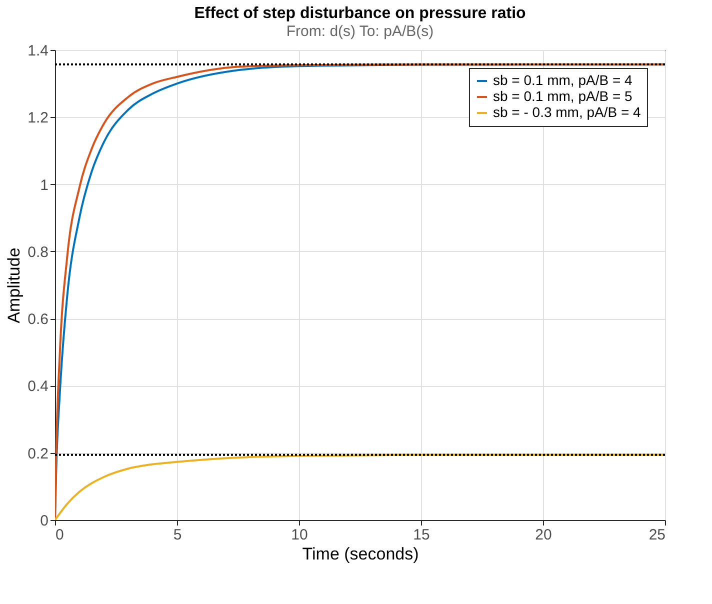  What do you see at coordinates (14, 286) in the screenshot?
I see `y-axis-title: Amplitude` at bounding box center [14, 286].